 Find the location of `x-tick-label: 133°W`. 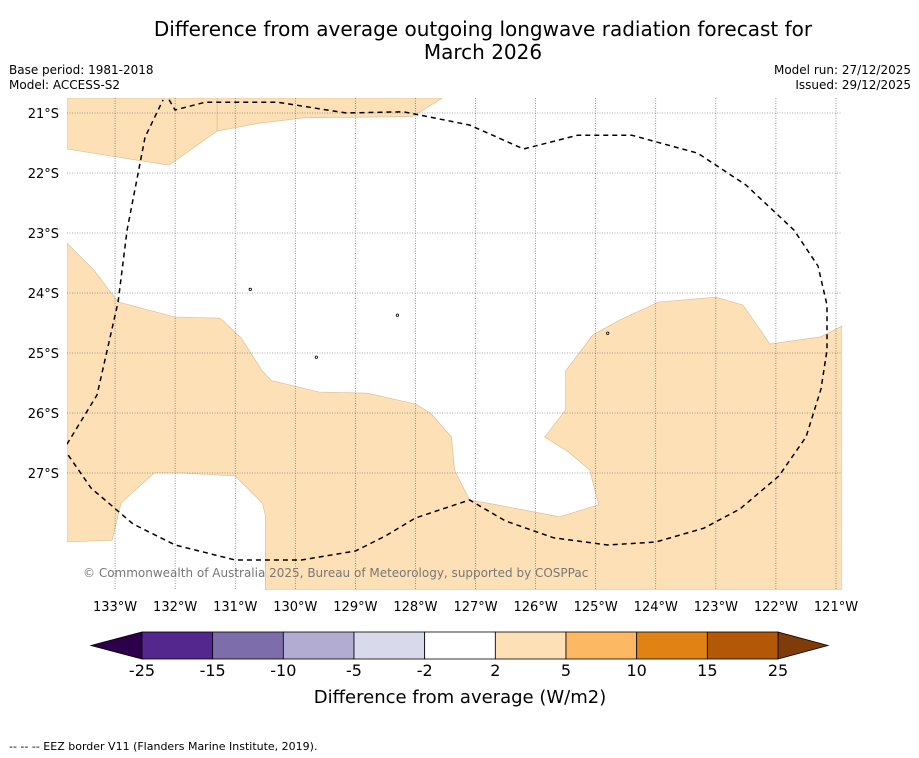

x-tick-label: 133°W is located at coordinates (115, 607).